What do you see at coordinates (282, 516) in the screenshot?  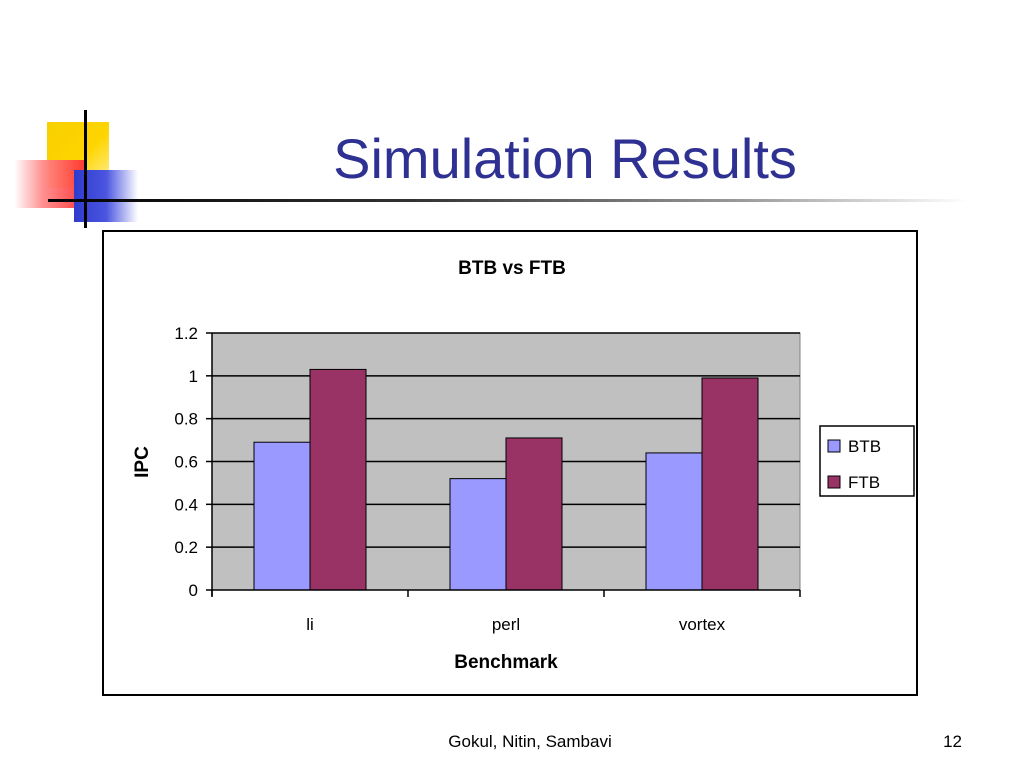 I see `bar-btb-li` at bounding box center [282, 516].